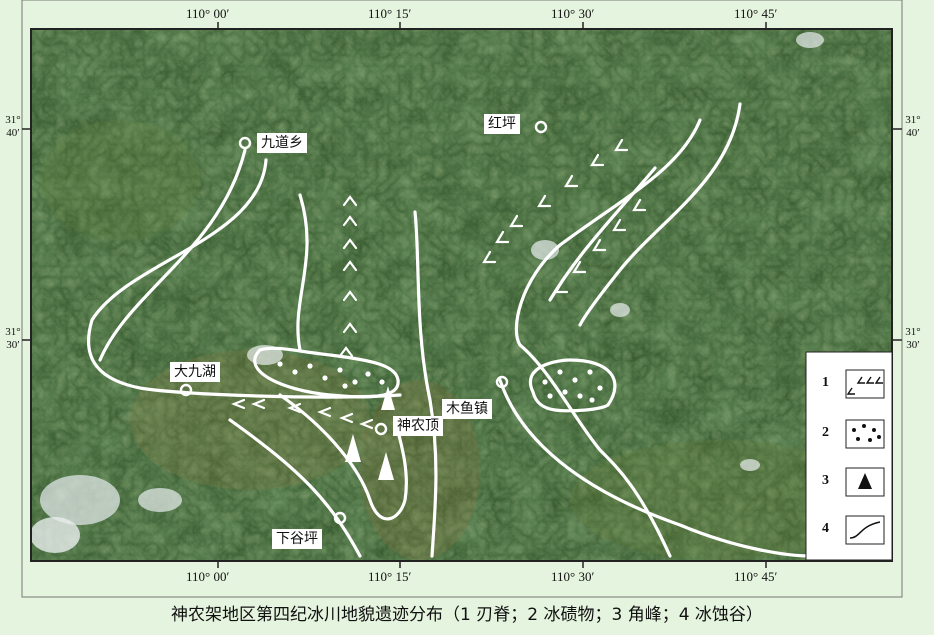 This screenshot has height=635, width=934. What do you see at coordinates (849, 456) in the screenshot?
I see `legend` at bounding box center [849, 456].